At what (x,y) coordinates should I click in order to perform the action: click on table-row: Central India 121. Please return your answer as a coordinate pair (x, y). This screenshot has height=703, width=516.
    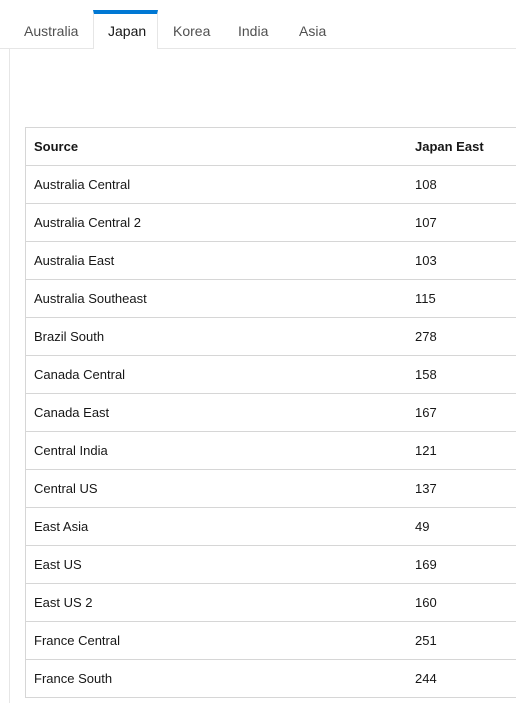
    Looking at the image, I should click on (270, 450).